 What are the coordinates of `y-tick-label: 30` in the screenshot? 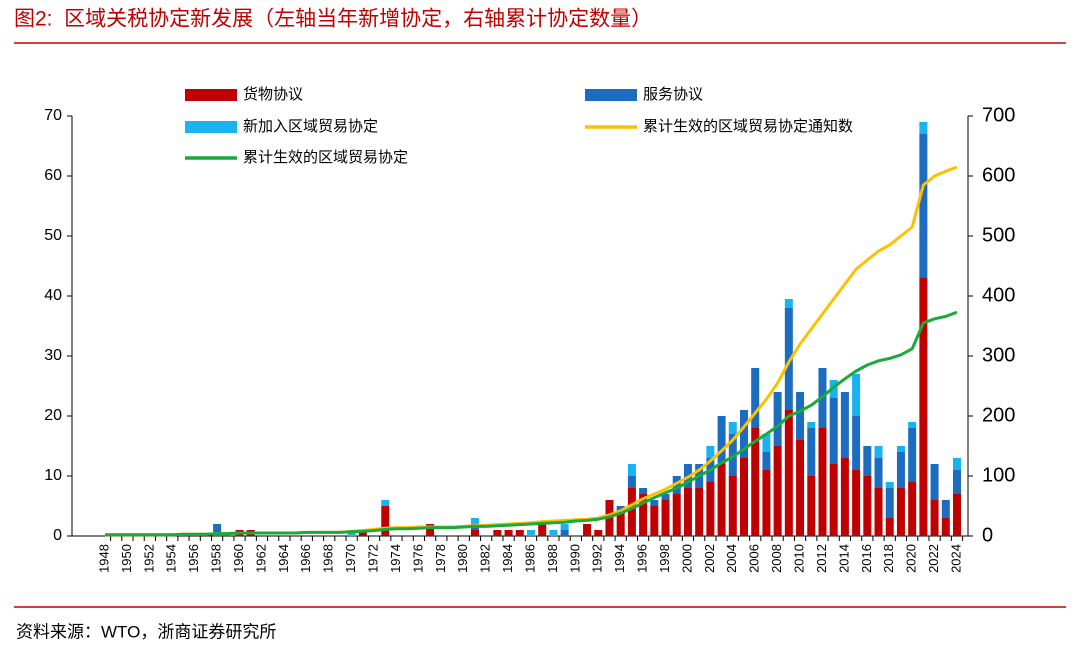 It's located at (53, 355).